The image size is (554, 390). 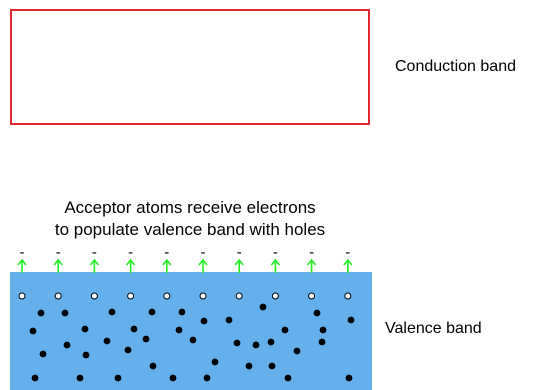 What do you see at coordinates (455, 66) in the screenshot?
I see `conduction-band-label: Conduction band` at bounding box center [455, 66].